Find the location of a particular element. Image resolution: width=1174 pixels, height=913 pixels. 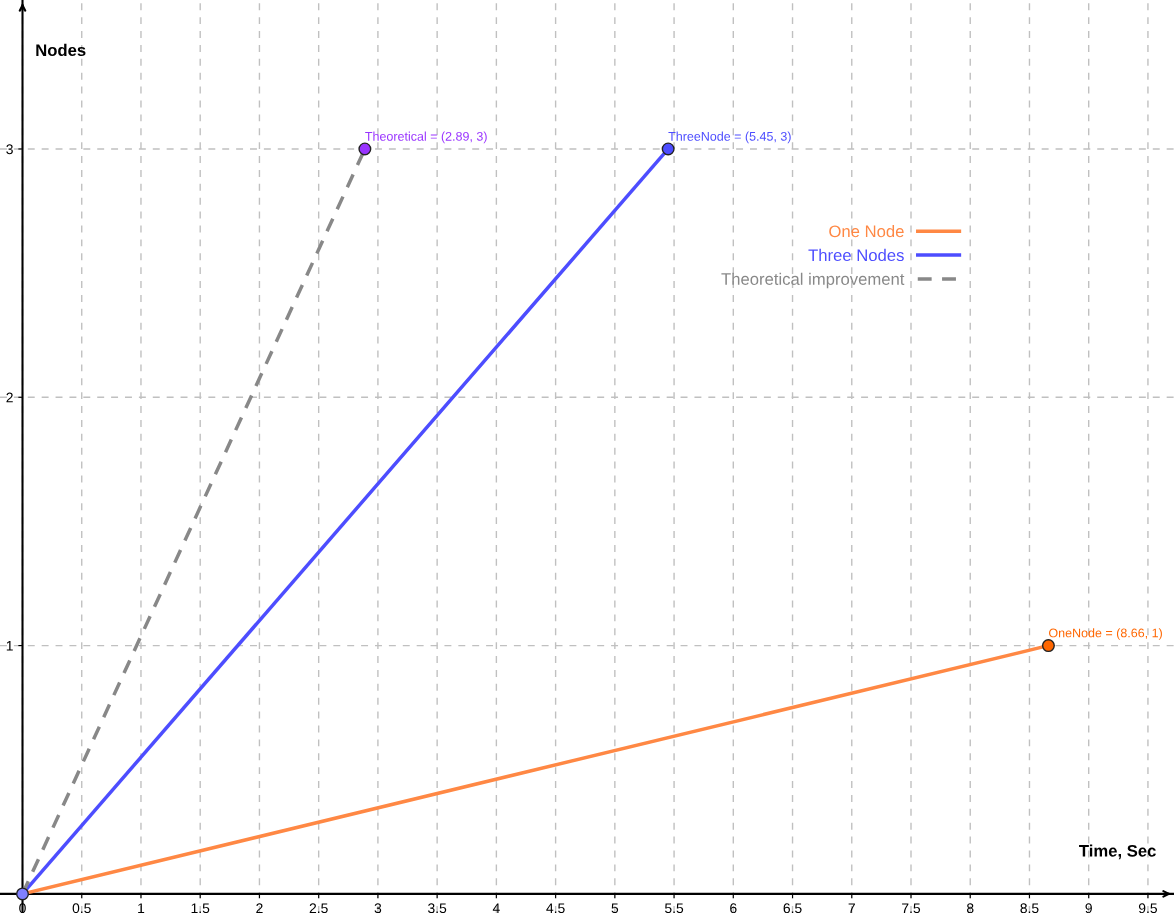

x-tick-label: 7 is located at coordinates (851, 908).